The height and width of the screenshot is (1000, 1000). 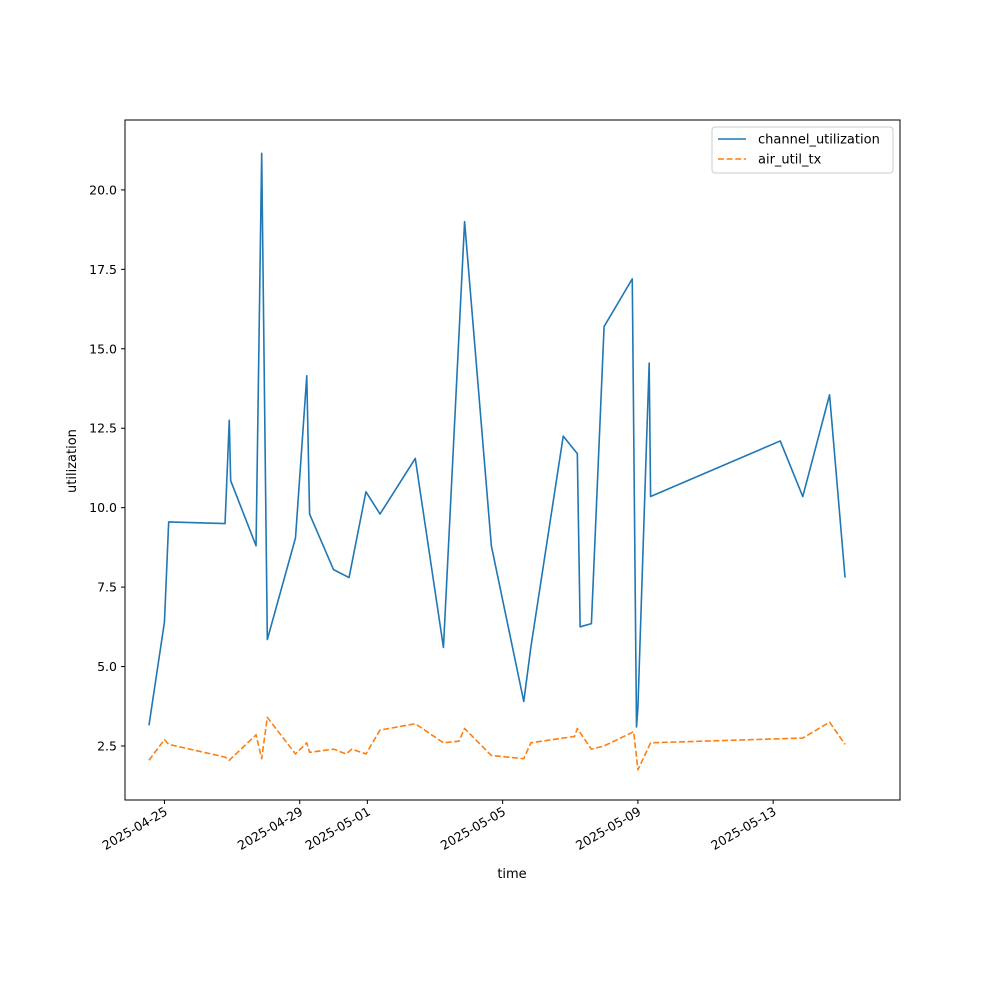 What do you see at coordinates (103, 428) in the screenshot?
I see `y-tick-label: 12.5` at bounding box center [103, 428].